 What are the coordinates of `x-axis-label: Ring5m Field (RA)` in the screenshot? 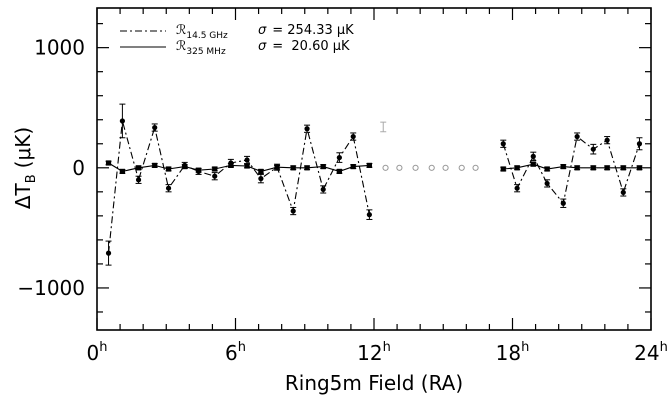 It's located at (374, 383).